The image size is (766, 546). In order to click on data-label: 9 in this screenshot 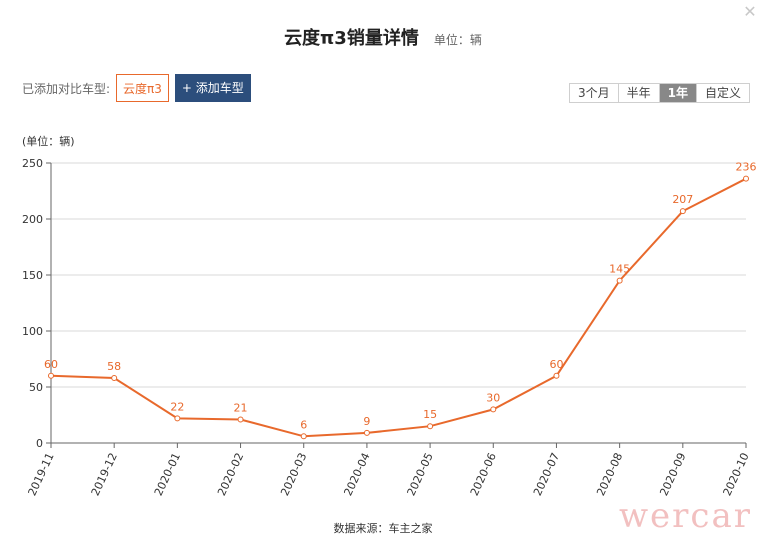, I will do `click(366, 421)`.